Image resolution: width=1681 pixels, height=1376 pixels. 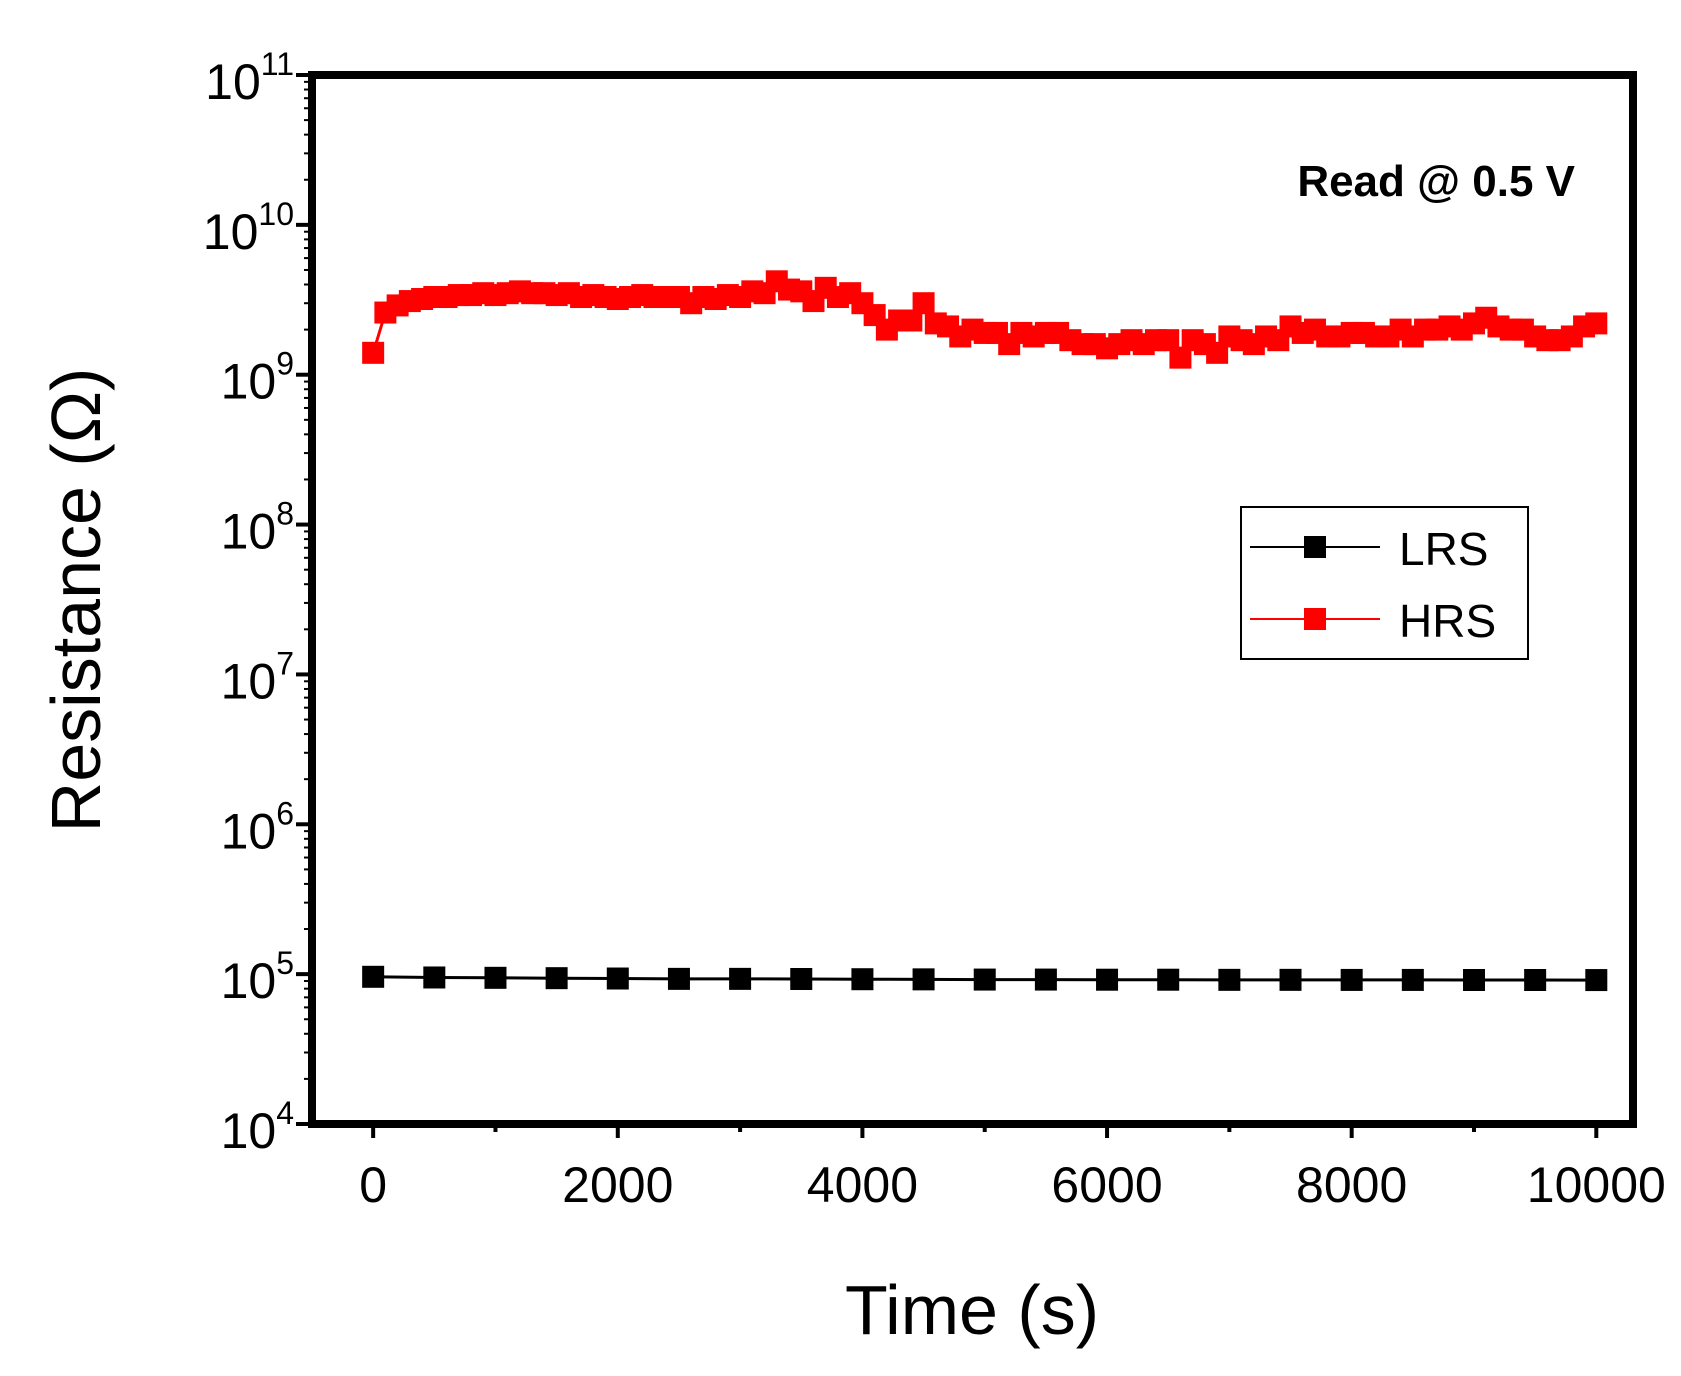 What do you see at coordinates (248, 228) in the screenshot?
I see `y-tick-label: 10¹⁰` at bounding box center [248, 228].